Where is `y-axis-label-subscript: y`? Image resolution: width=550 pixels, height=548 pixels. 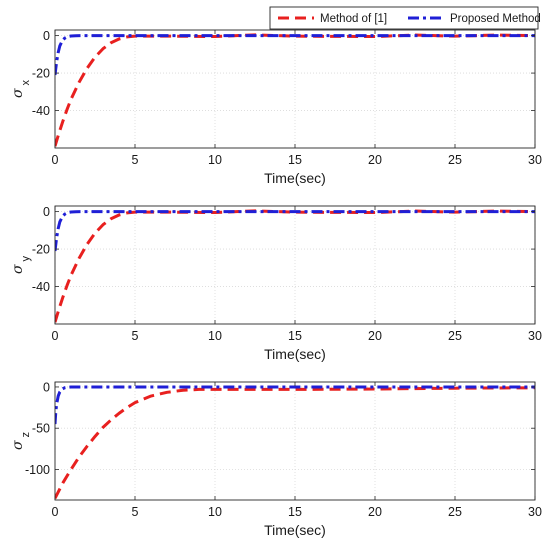 y-axis-label-subscript: y is located at coordinates (26, 258).